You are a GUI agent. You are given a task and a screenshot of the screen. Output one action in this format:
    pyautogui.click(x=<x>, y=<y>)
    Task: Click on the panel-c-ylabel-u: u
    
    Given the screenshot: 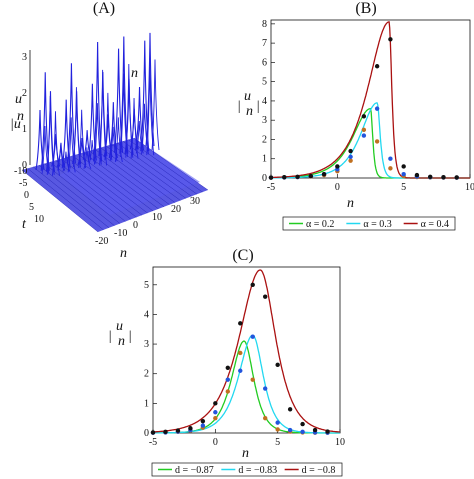 What is the action you would take?
    pyautogui.click(x=119, y=326)
    